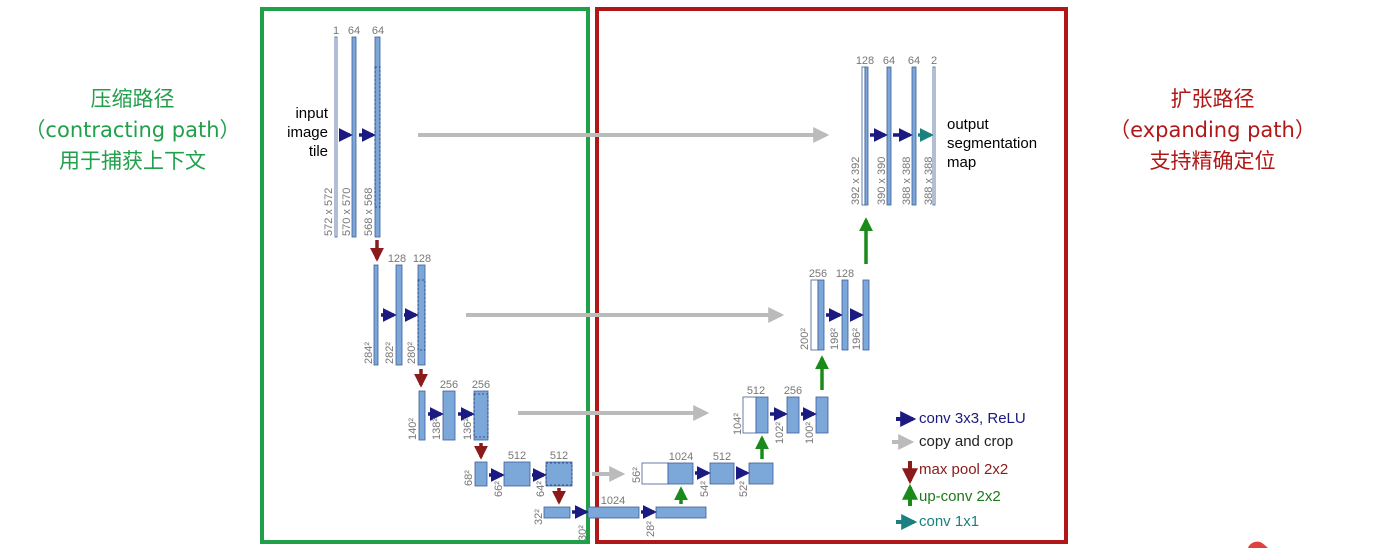 This screenshot has height=548, width=1393. I want to click on feature-map-u4-a, so click(722, 473).